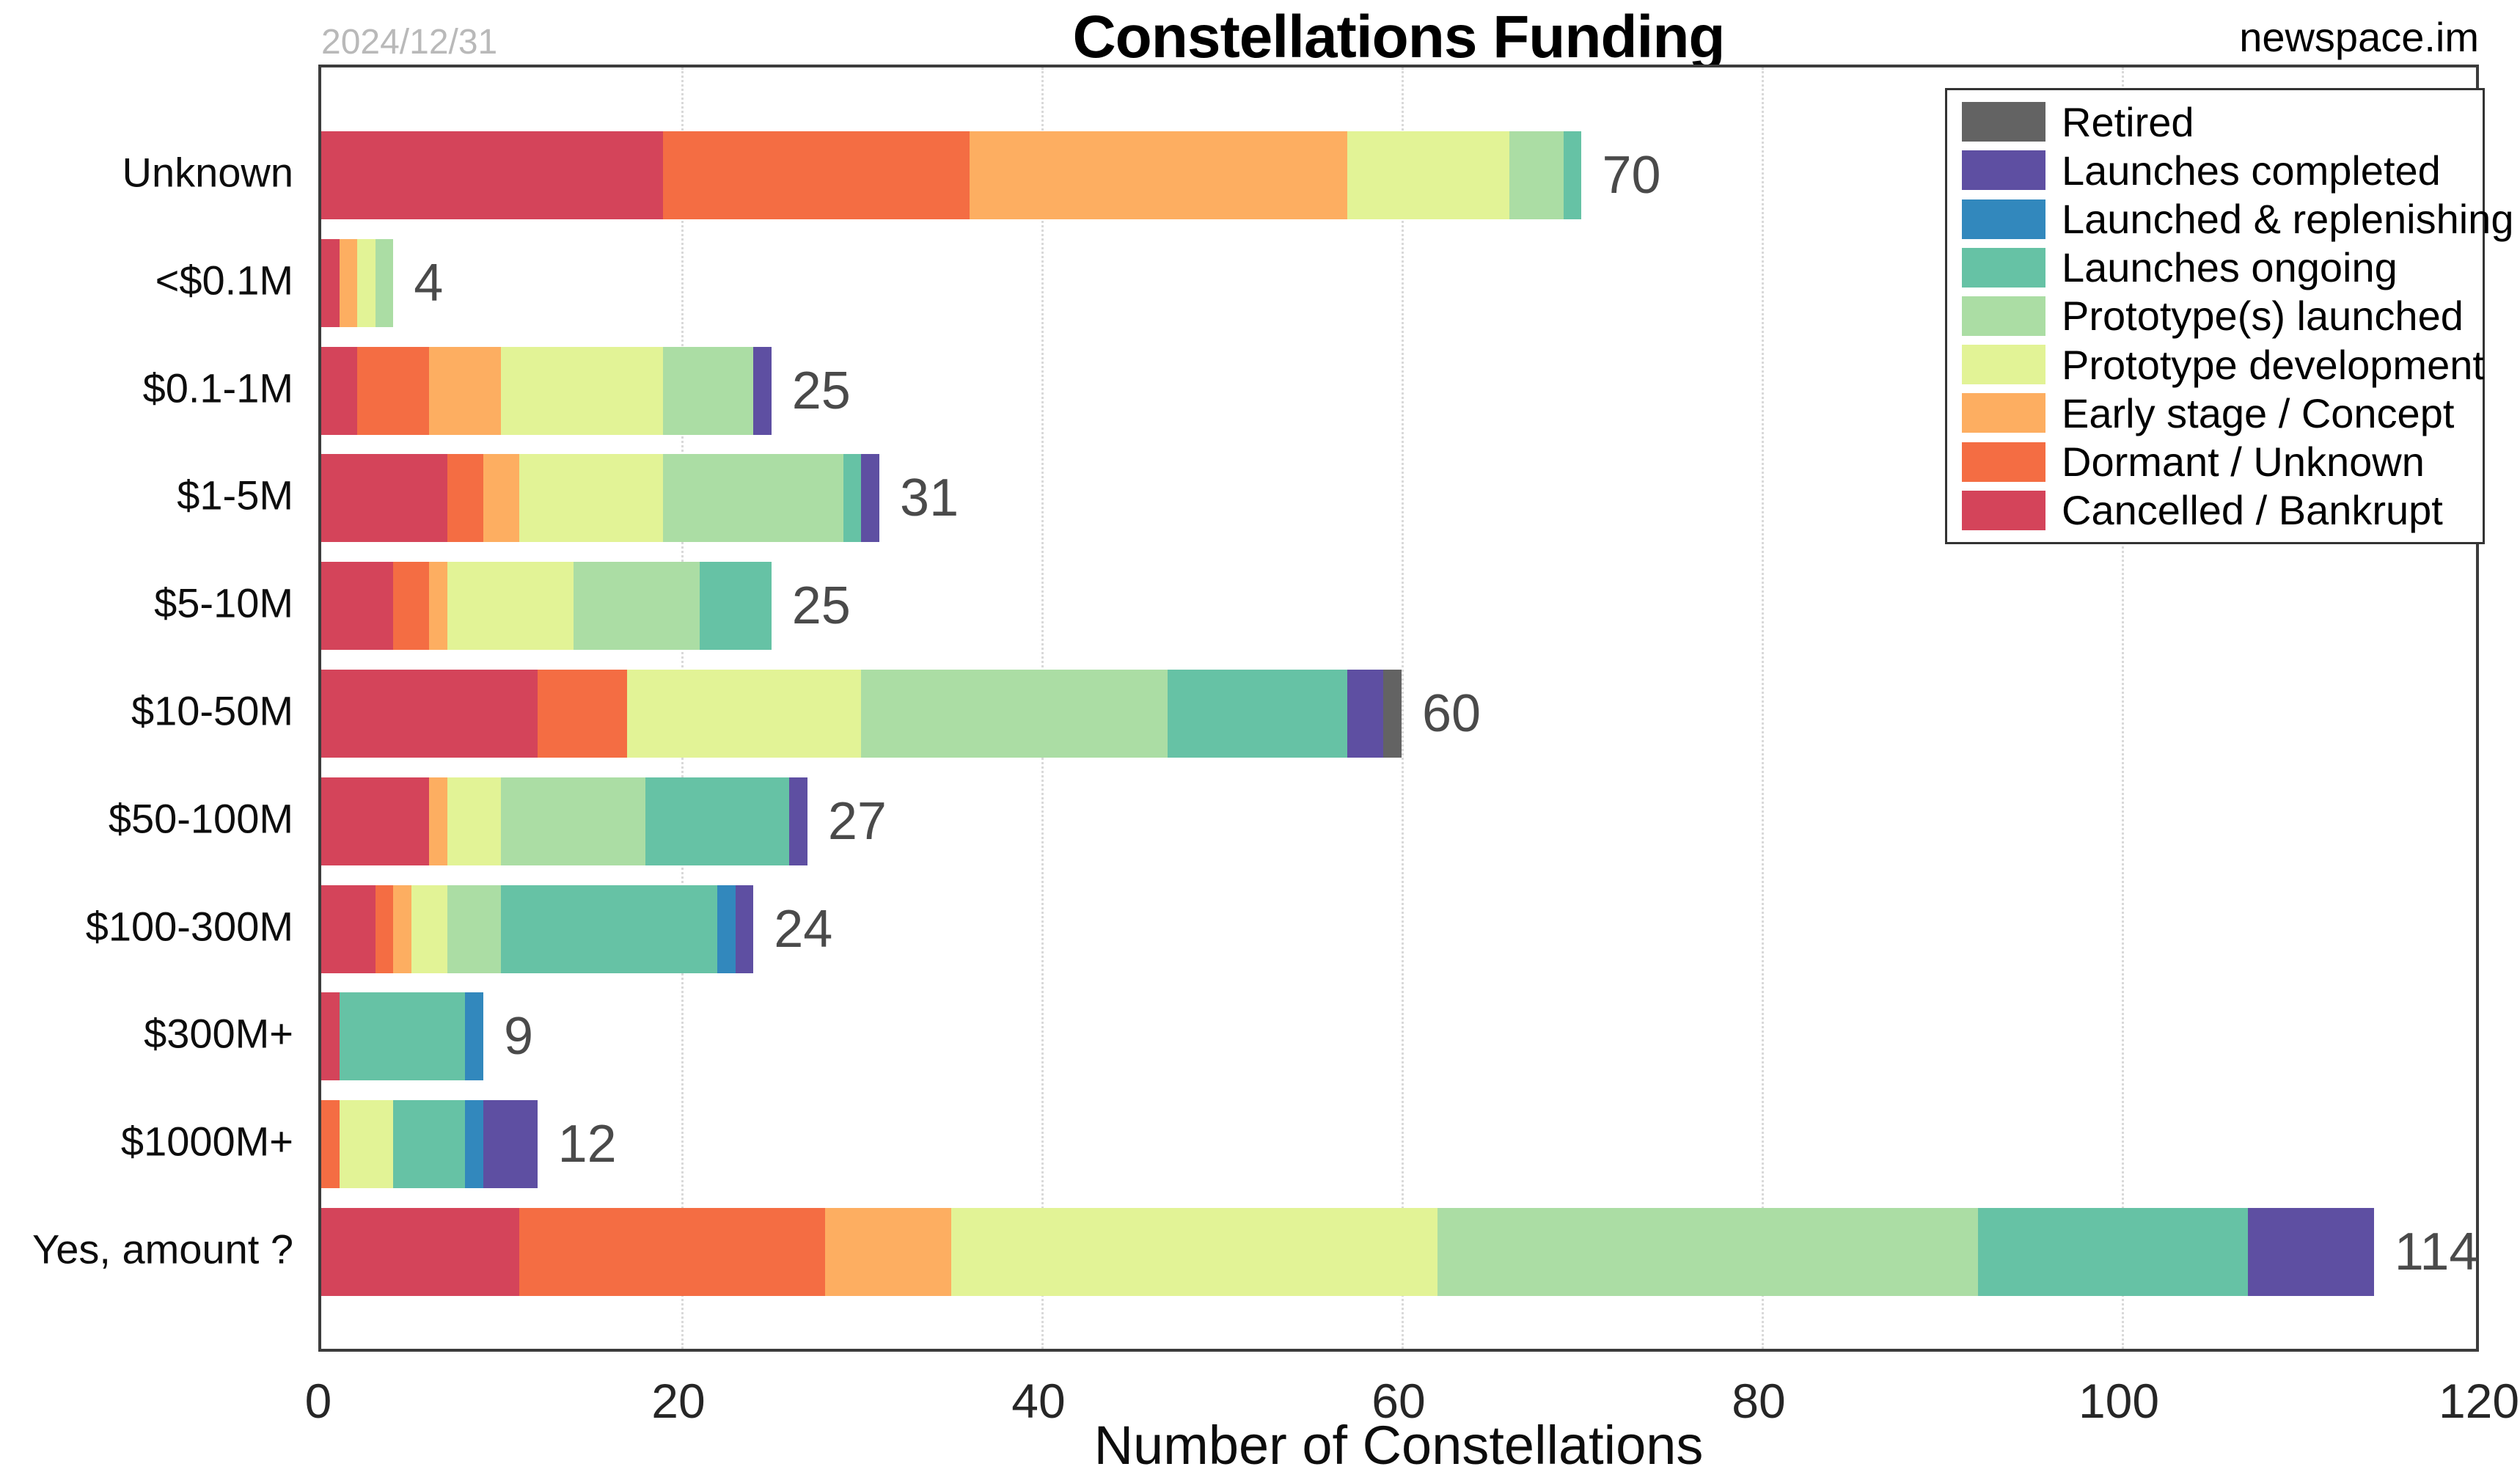 The height and width of the screenshot is (1483, 2520). I want to click on bar-1-5m, so click(600, 498).